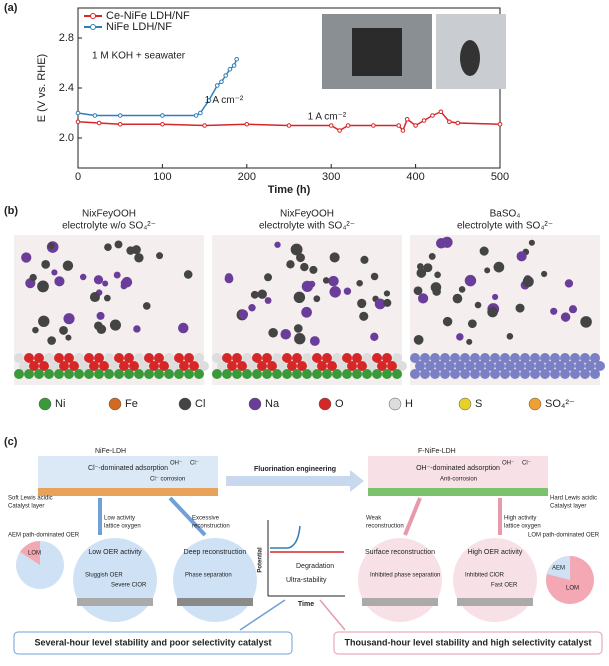 This screenshot has height=666, width=609. I want to click on legend-label: Na, so click(272, 404).